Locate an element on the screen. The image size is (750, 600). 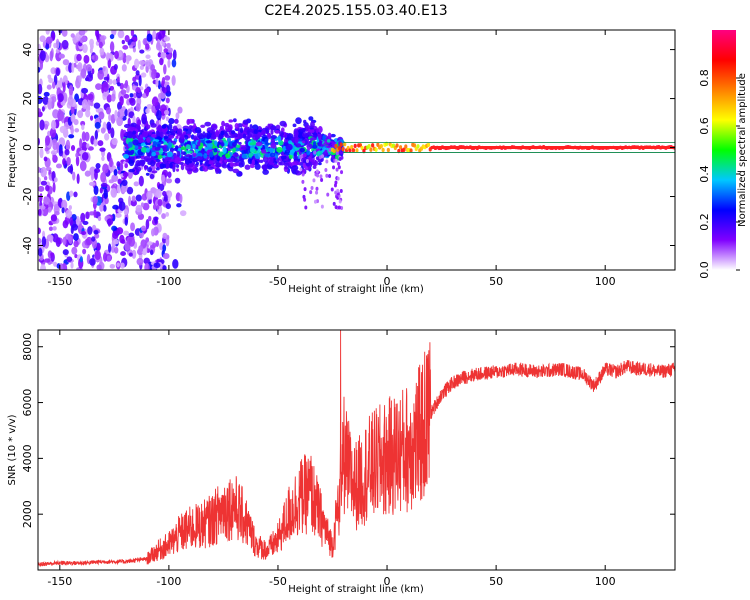
y-tick-label: -40 is located at coordinates (27, 246).